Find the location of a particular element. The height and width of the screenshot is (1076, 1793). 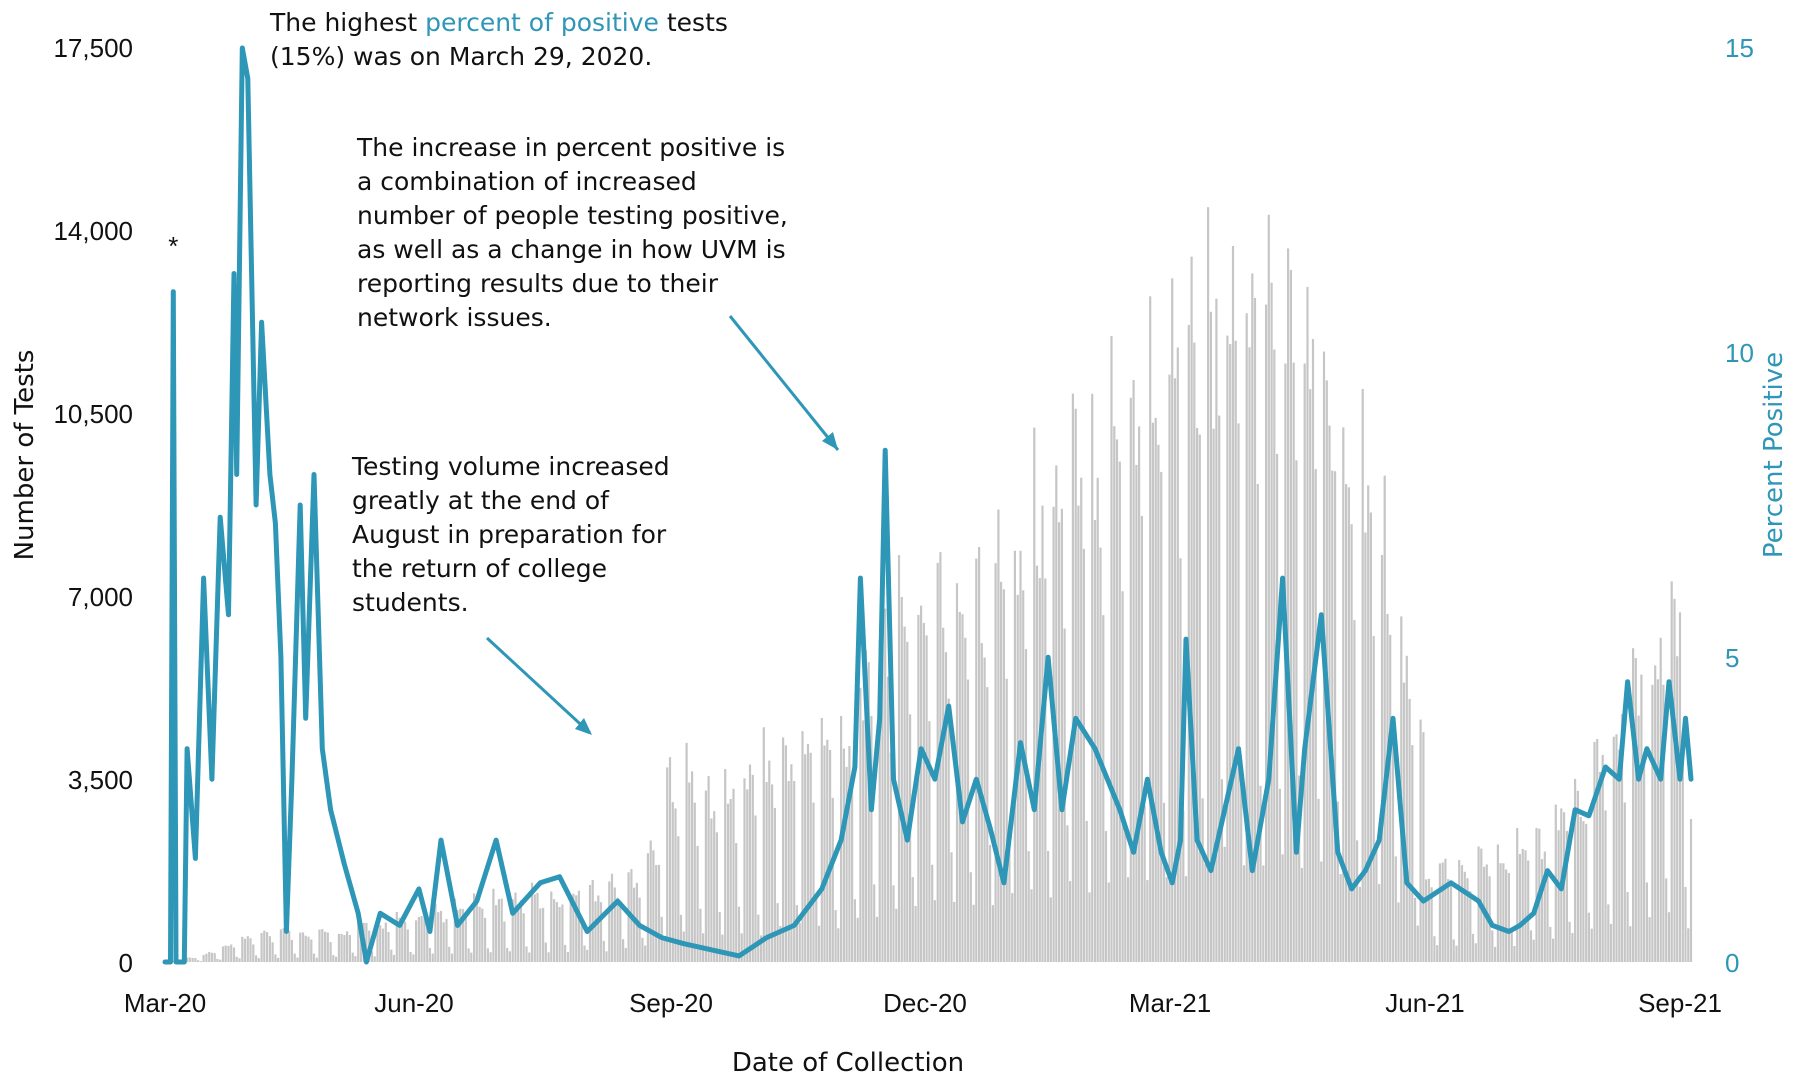

annotation-arrowhead-increase is located at coordinates (830, 441).